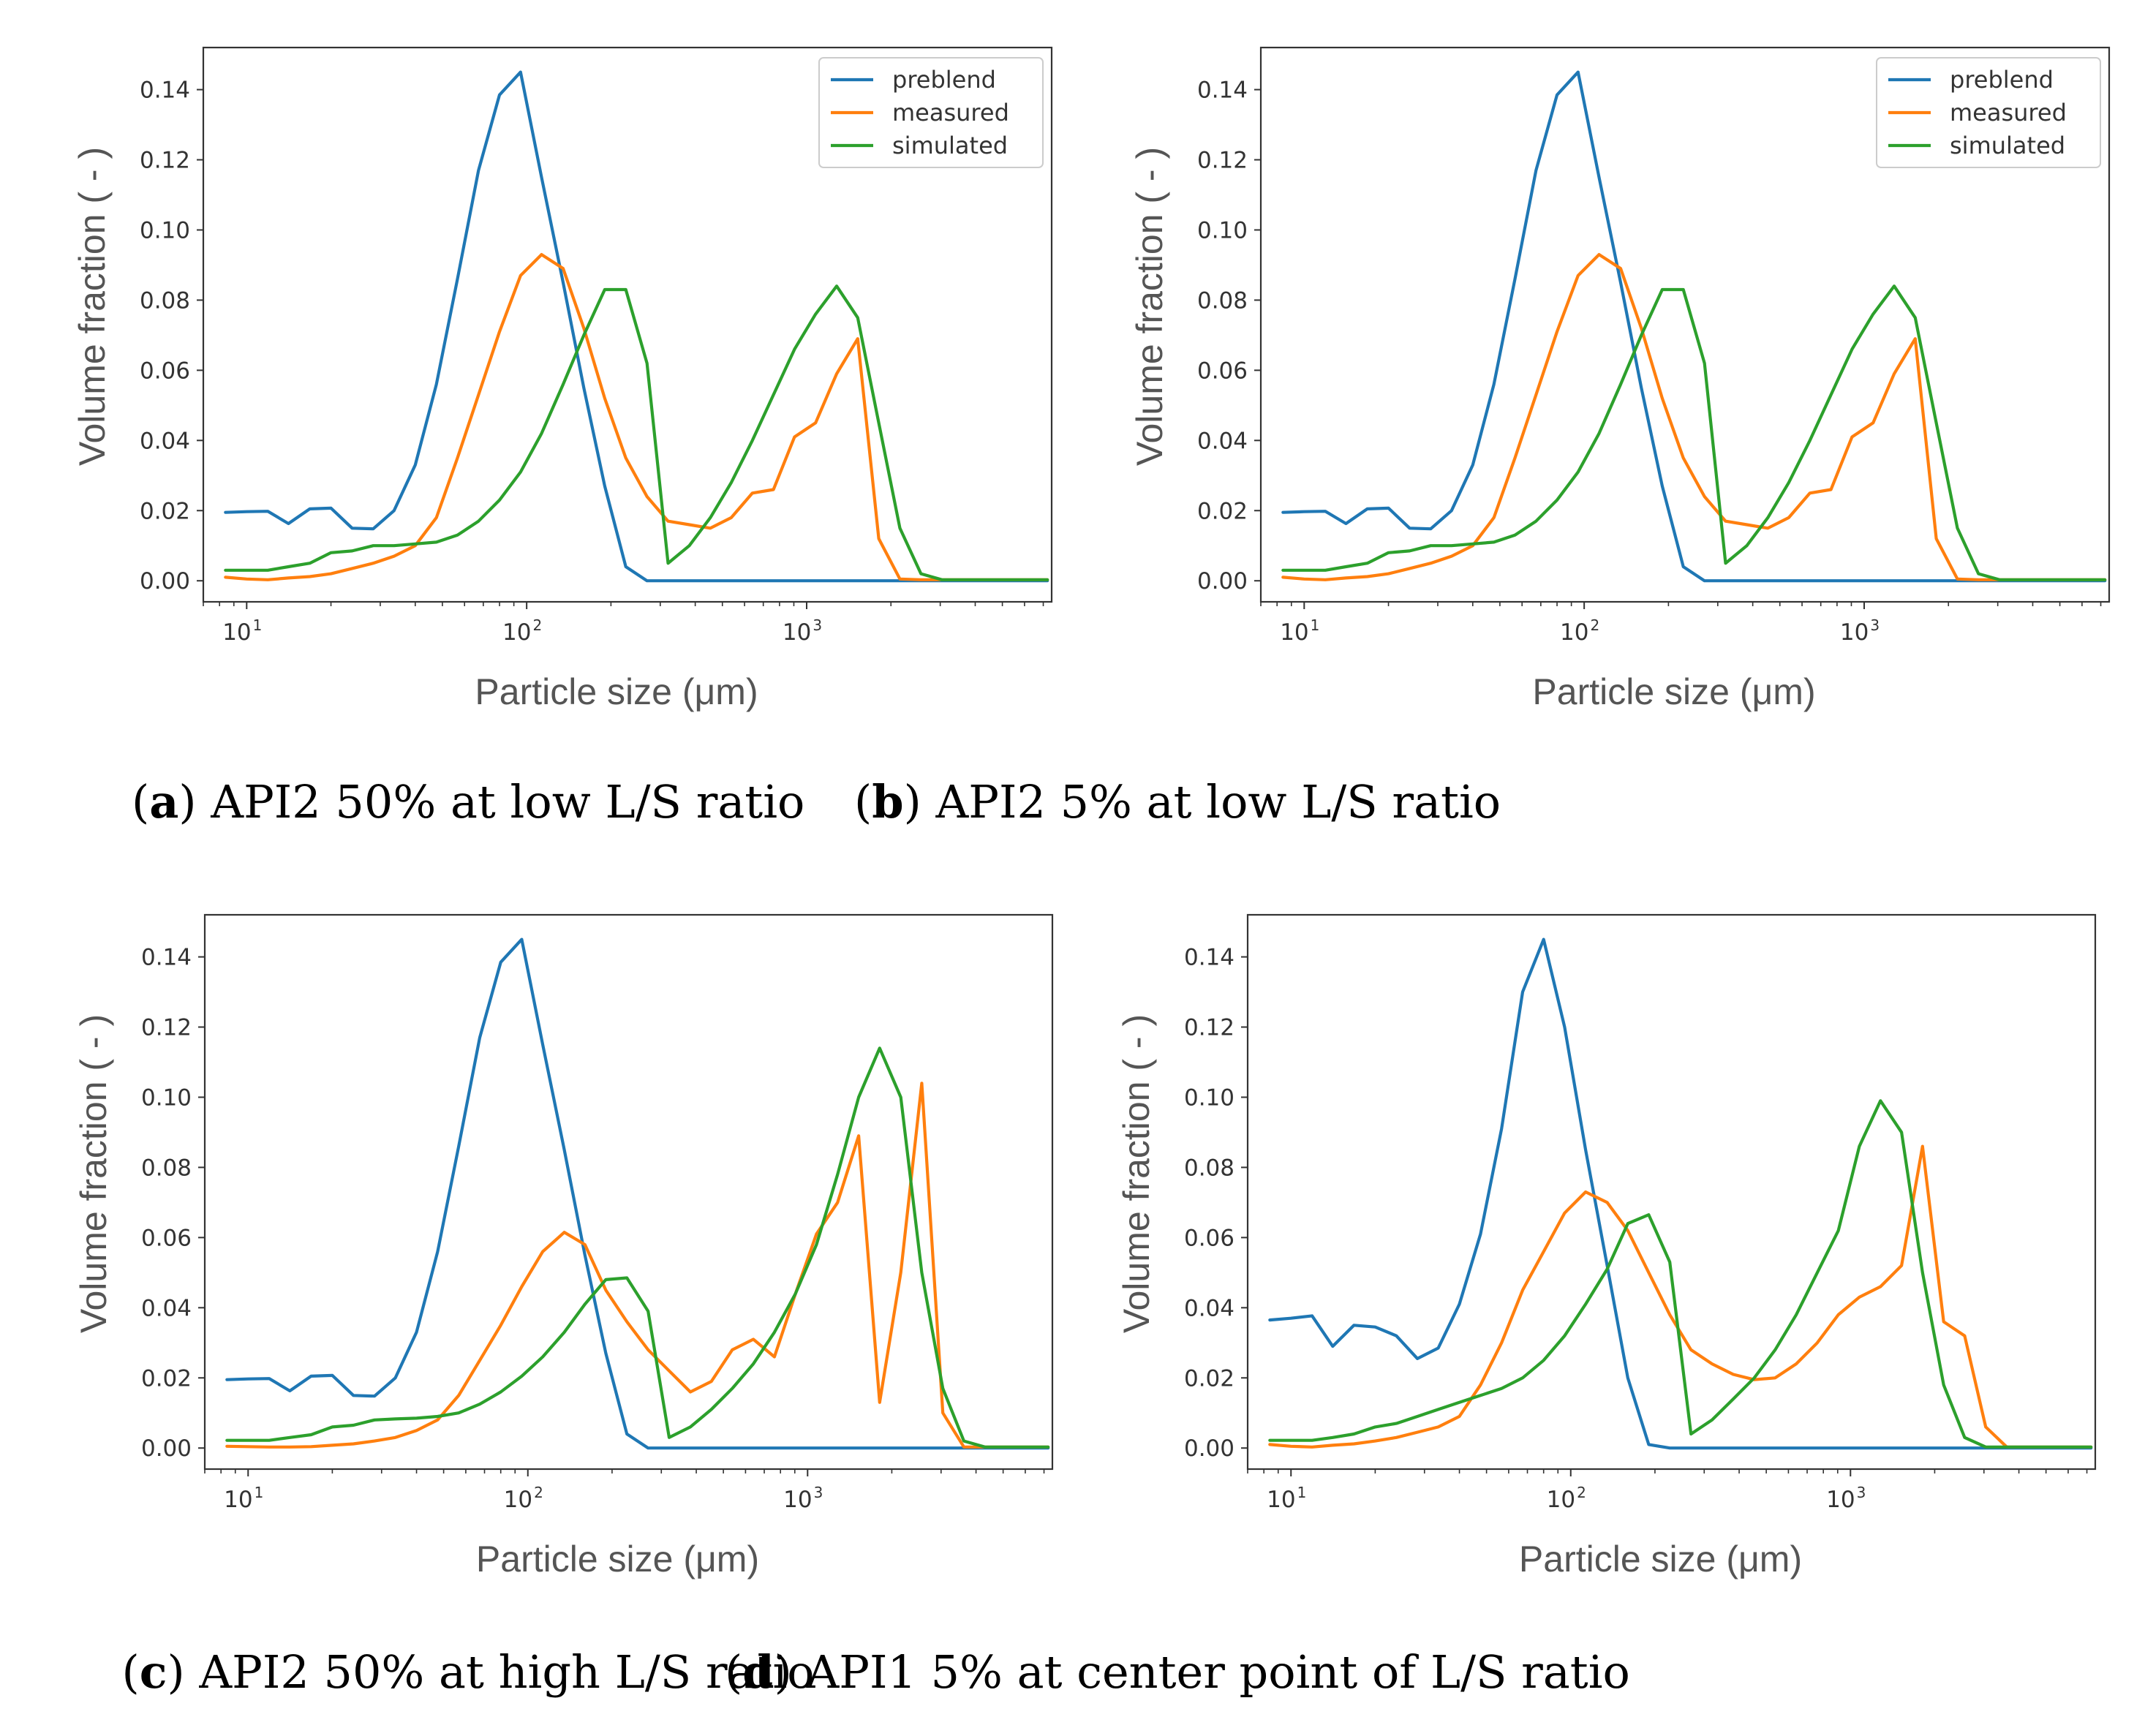  I want to click on caption-letter: a, so click(164, 802).